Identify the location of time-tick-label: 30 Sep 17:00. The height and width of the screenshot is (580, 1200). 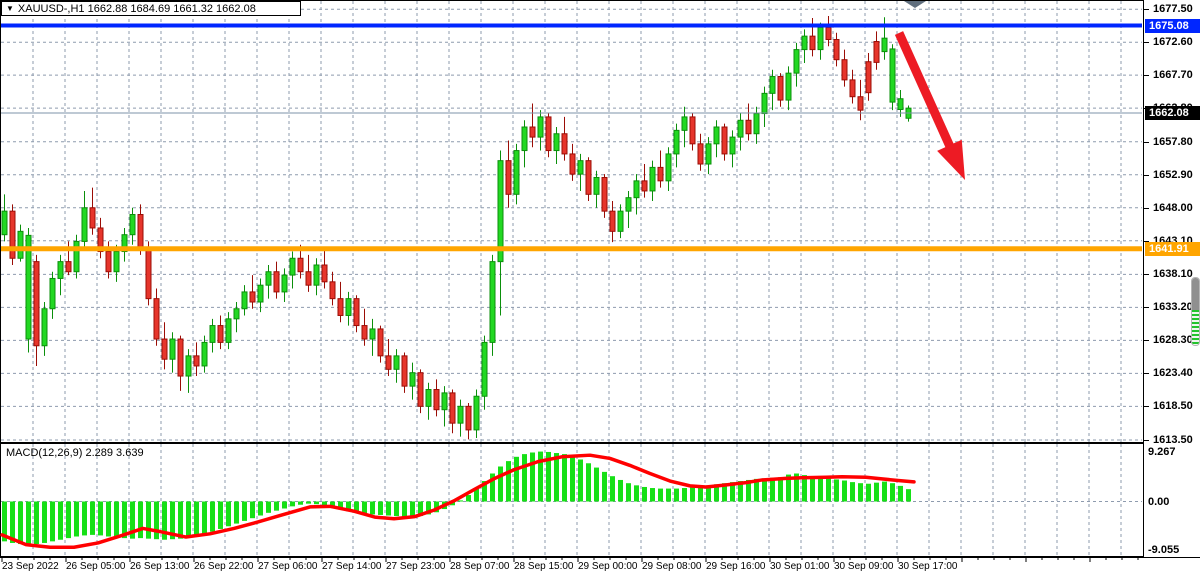
(928, 566).